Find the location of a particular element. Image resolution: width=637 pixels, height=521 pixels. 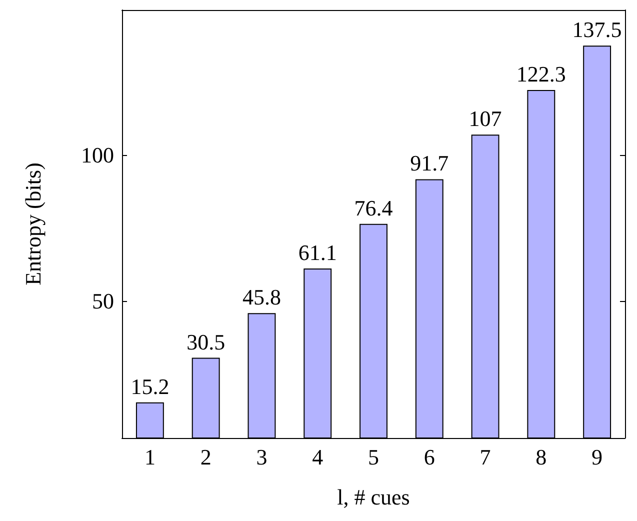

data-label: 107 is located at coordinates (485, 119).